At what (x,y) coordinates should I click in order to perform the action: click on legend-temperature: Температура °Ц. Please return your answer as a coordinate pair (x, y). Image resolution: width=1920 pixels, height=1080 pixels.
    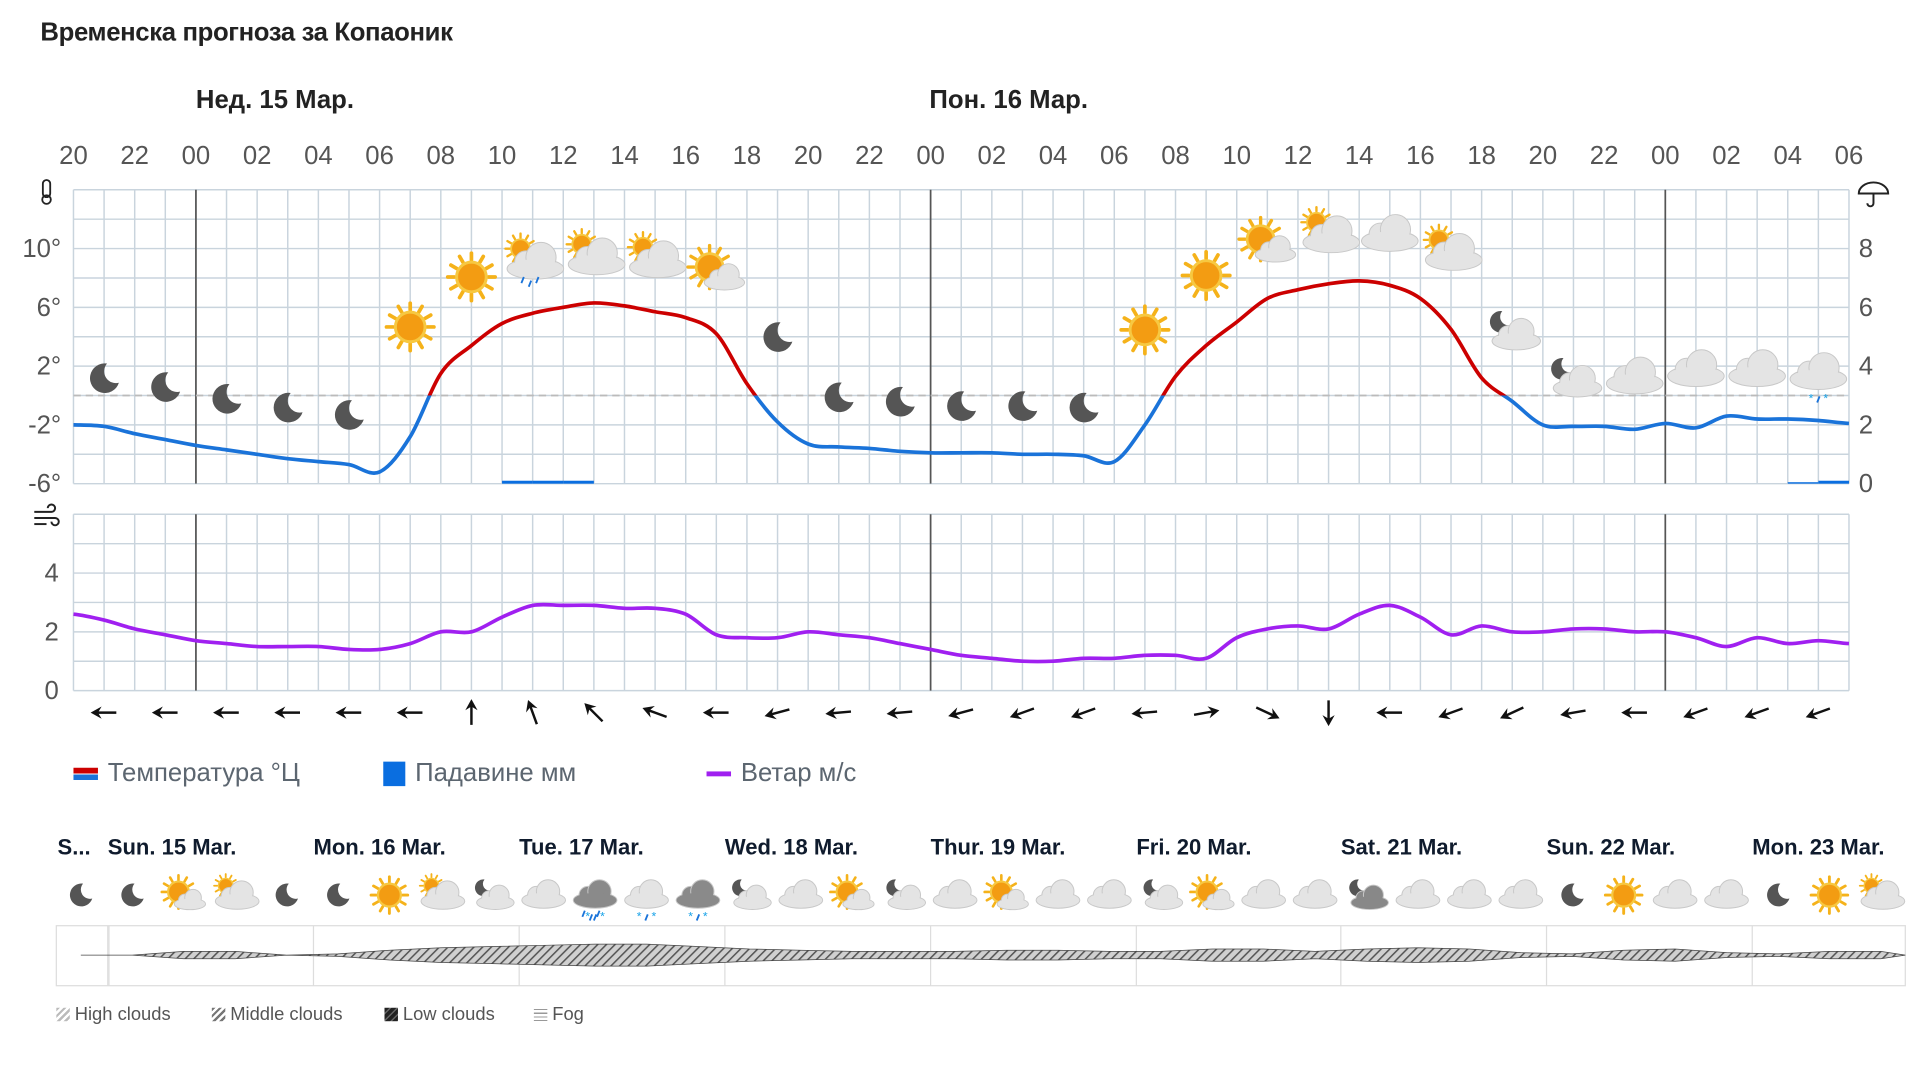
    Looking at the image, I should click on (186, 773).